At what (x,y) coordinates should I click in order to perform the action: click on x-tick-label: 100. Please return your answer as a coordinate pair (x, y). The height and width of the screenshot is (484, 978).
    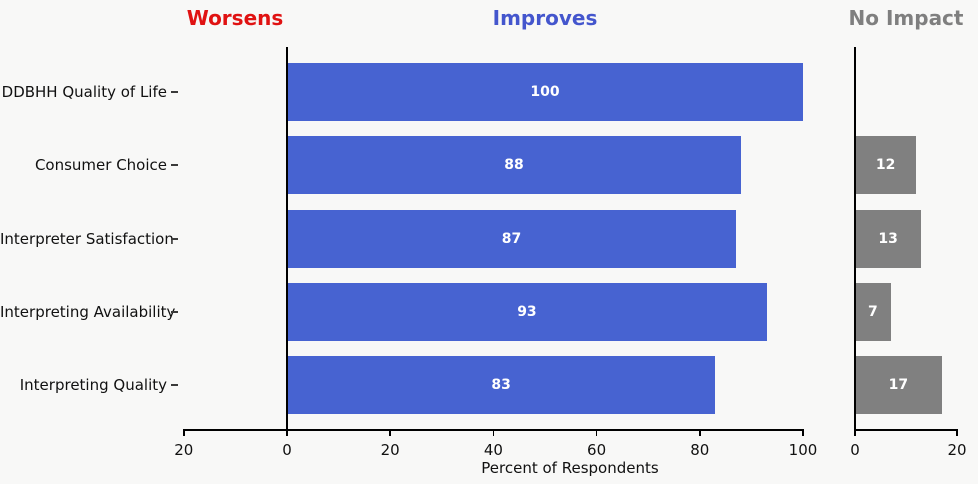
    Looking at the image, I should click on (803, 450).